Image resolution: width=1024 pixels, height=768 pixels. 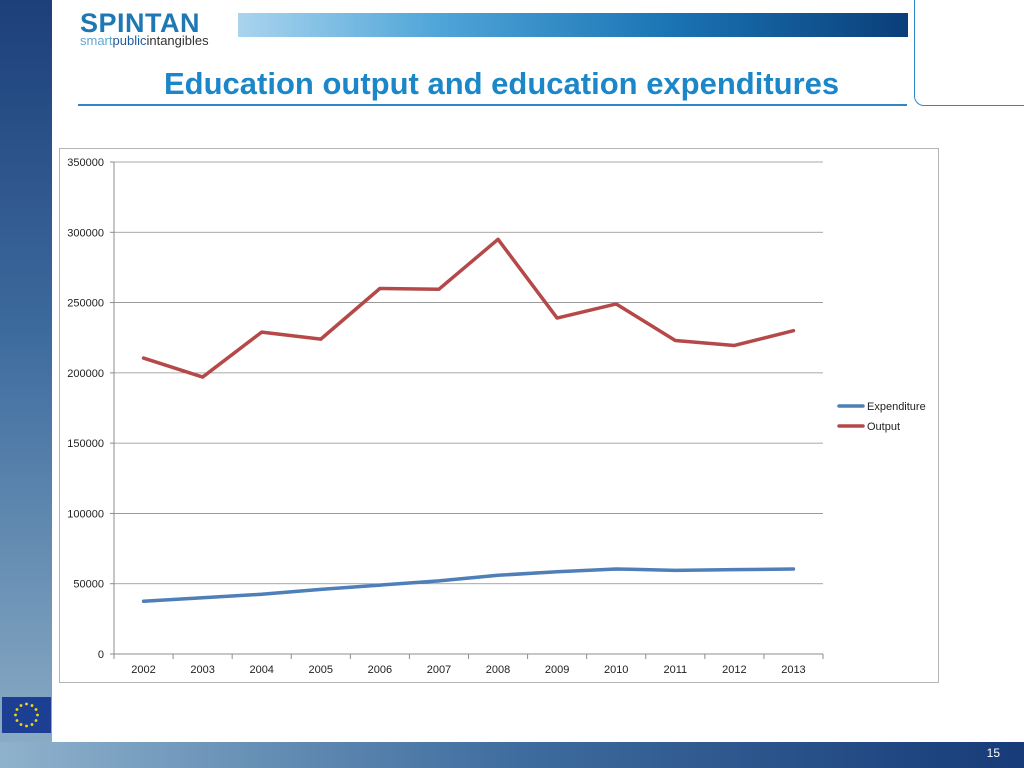 I want to click on header-corner-frame, so click(x=969, y=53).